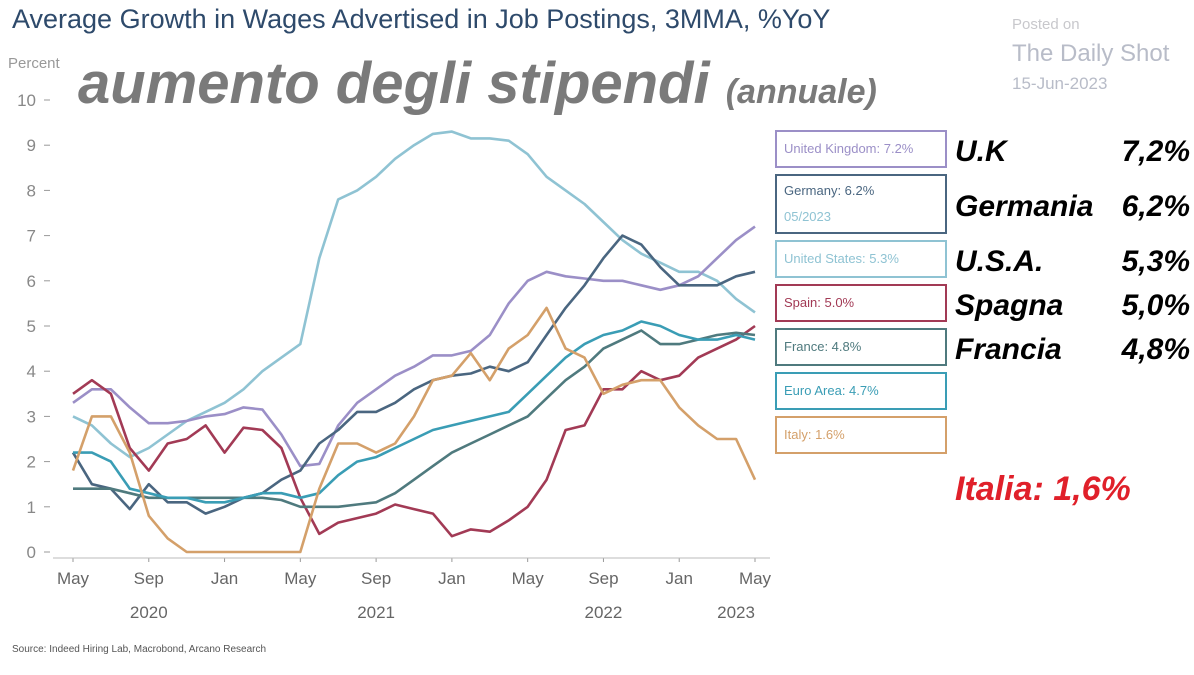  What do you see at coordinates (31, 462) in the screenshot?
I see `y-tick-label: 2` at bounding box center [31, 462].